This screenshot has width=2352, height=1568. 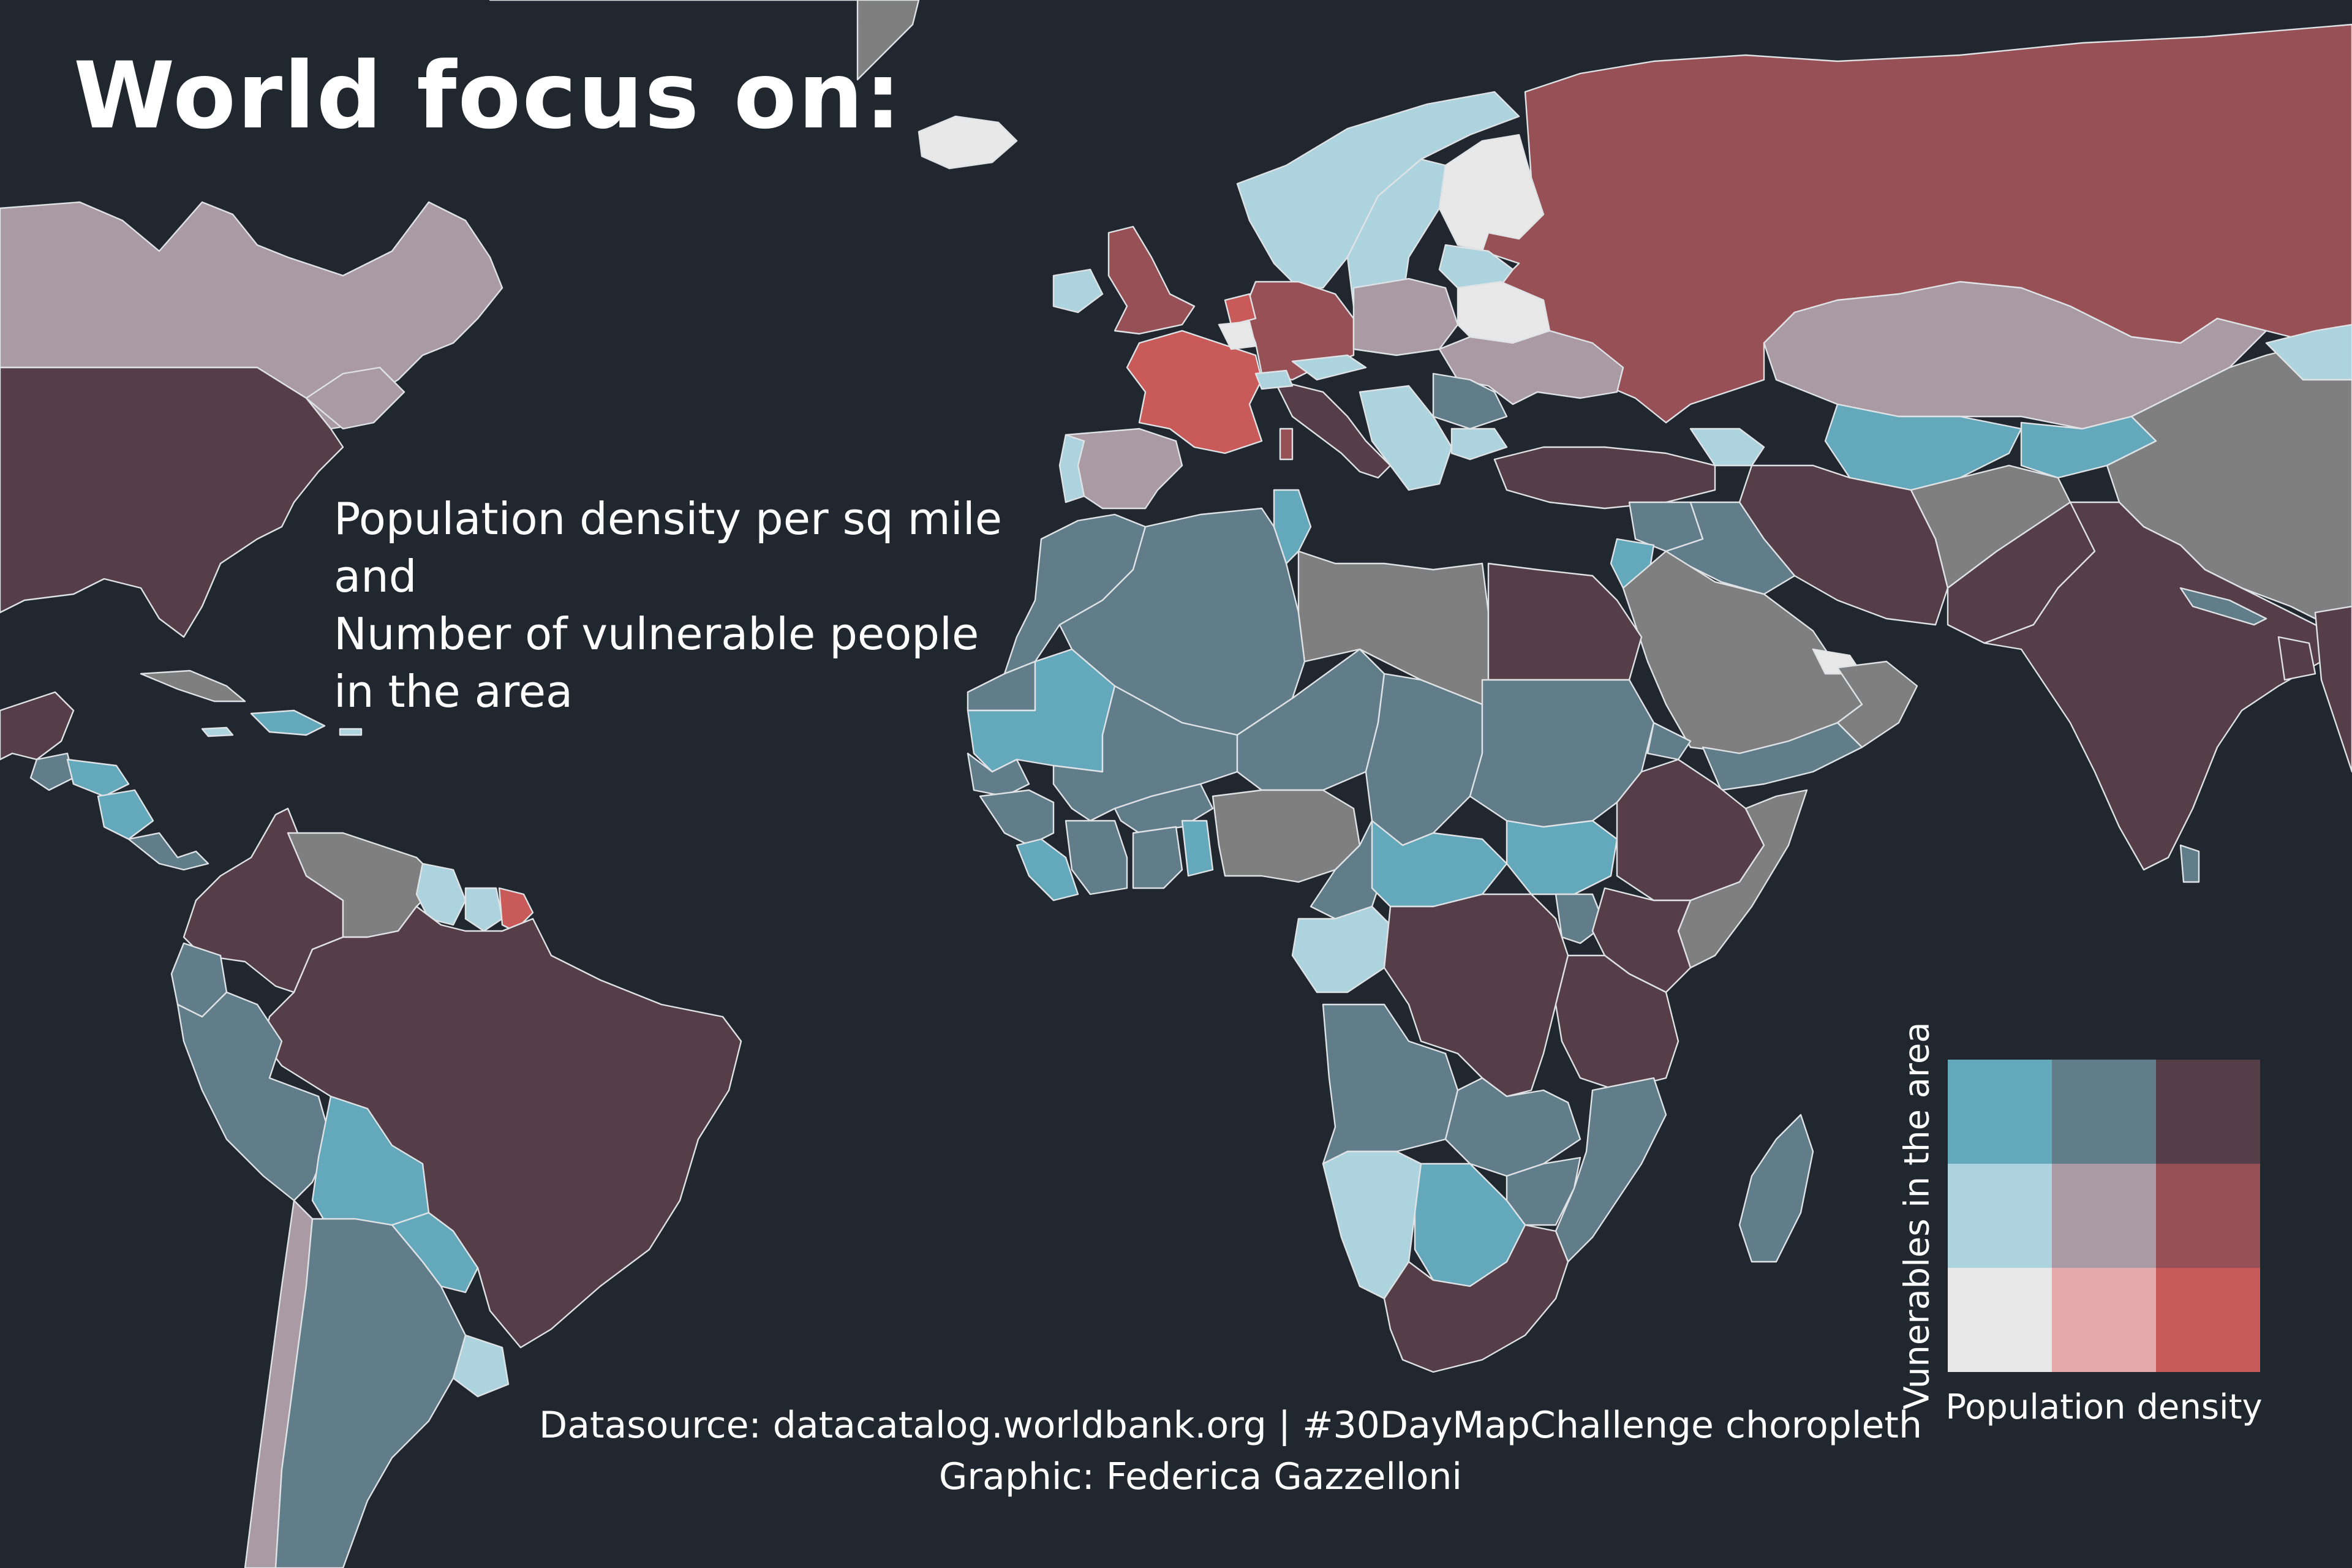 What do you see at coordinates (2223, 607) in the screenshot?
I see `country-nepal` at bounding box center [2223, 607].